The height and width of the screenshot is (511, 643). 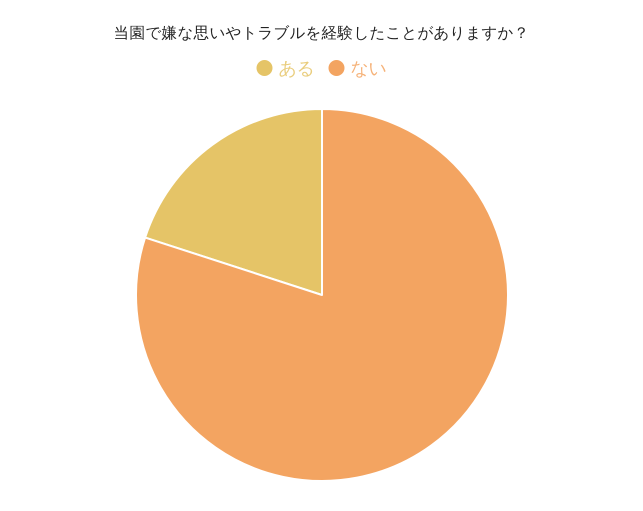 What do you see at coordinates (296, 69) in the screenshot?
I see `legend-label: ある` at bounding box center [296, 69].